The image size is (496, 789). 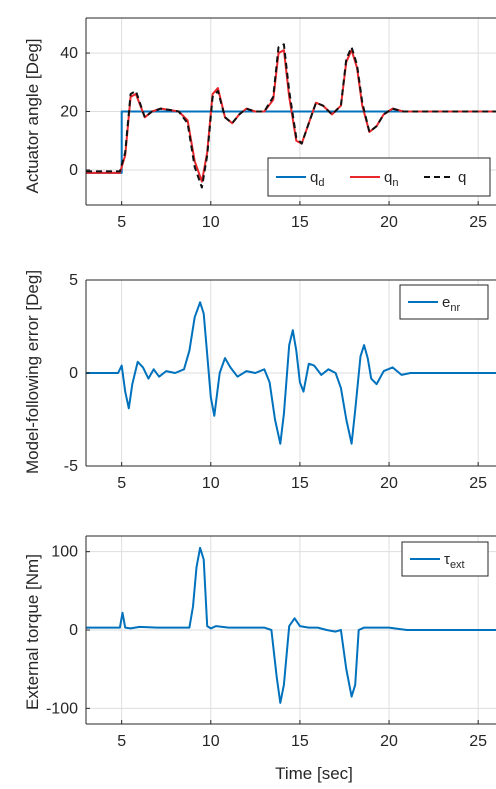 I want to click on y-tick-label: 40, so click(x=69, y=53).